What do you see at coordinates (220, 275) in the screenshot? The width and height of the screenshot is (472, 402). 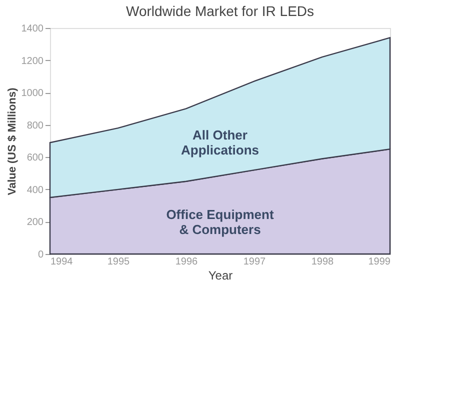 I see `x-axis-title: Year` at bounding box center [220, 275].